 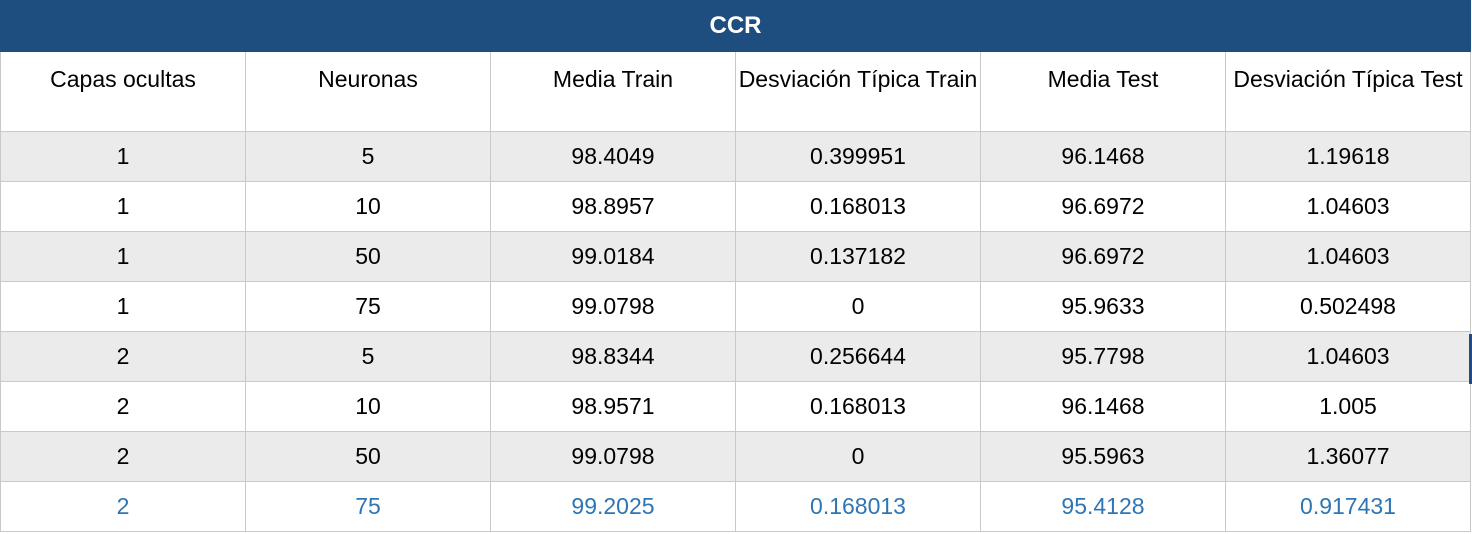 What do you see at coordinates (1348, 506) in the screenshot?
I see `cell-desviacion-test: 0.917431` at bounding box center [1348, 506].